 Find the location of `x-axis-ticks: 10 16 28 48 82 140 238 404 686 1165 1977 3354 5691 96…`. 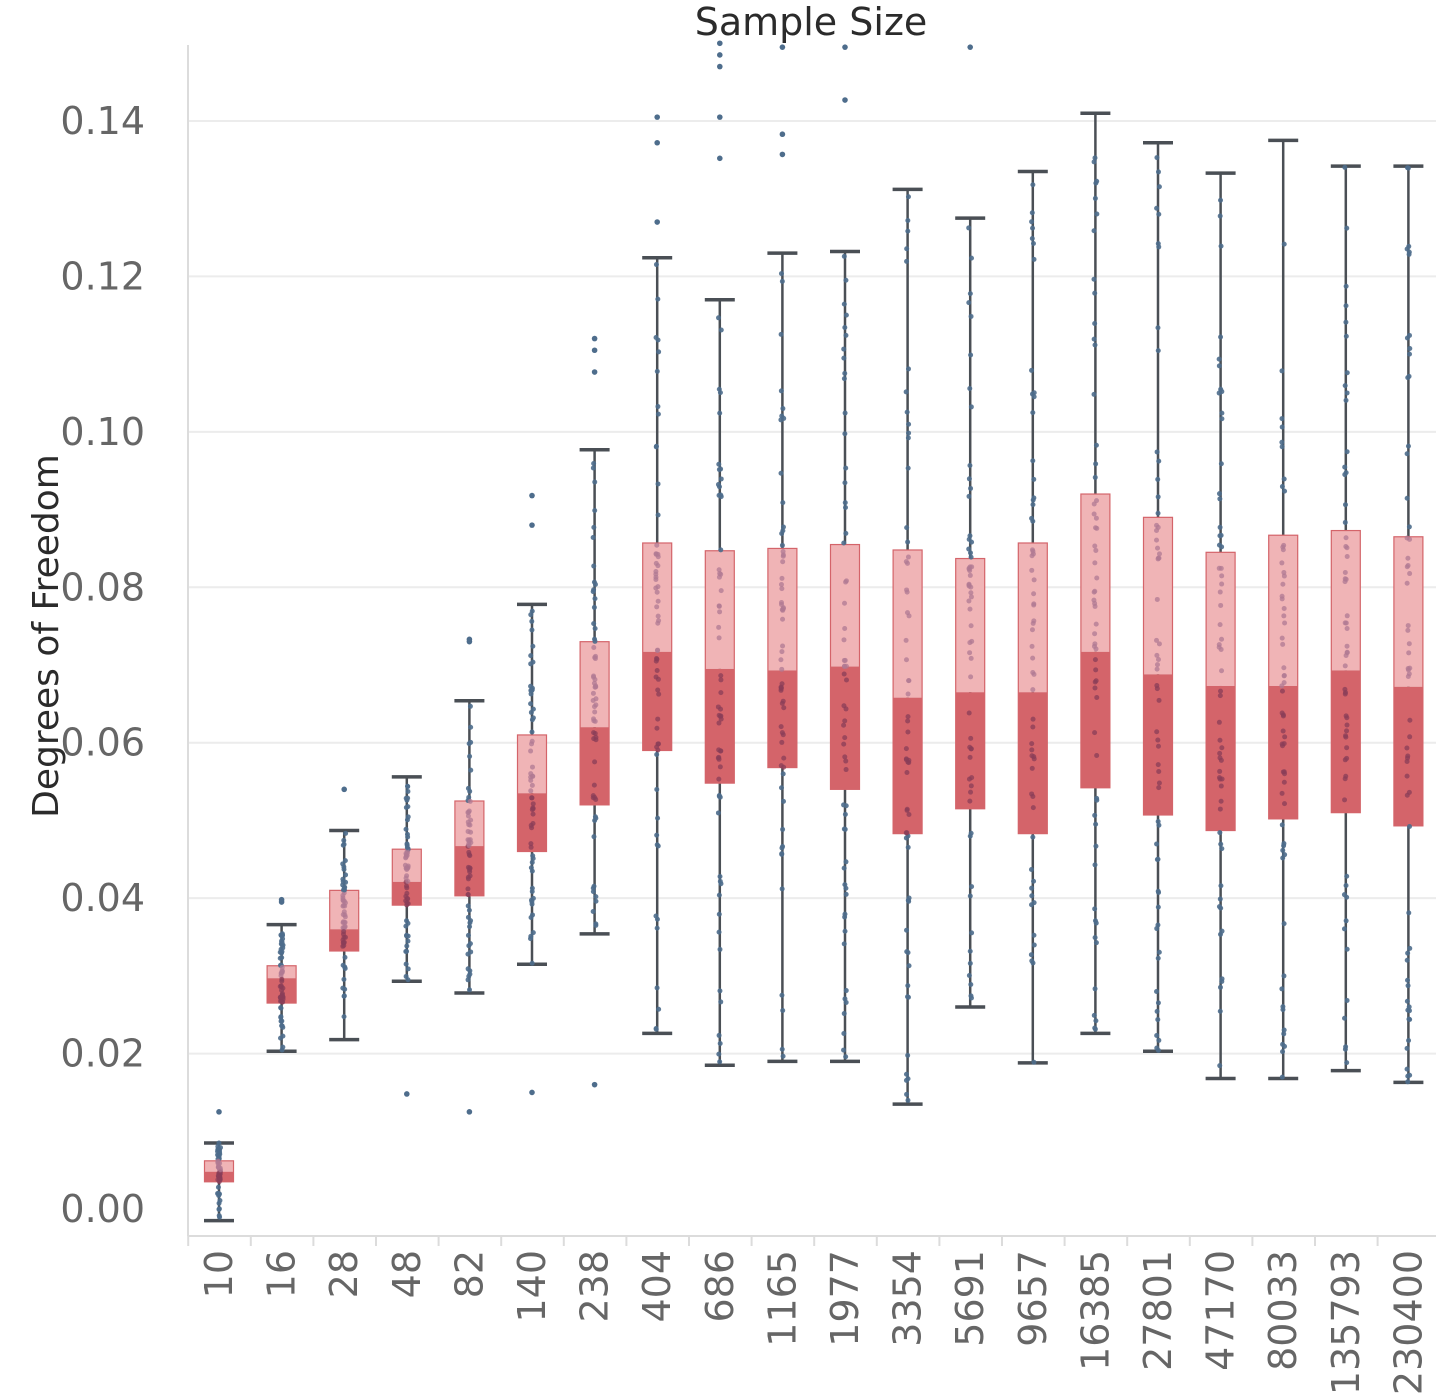

x-axis-ticks: 10 16 28 48 82 140 238 404 686 1165 1977 3354 5691 96… is located at coordinates (808, 1315).